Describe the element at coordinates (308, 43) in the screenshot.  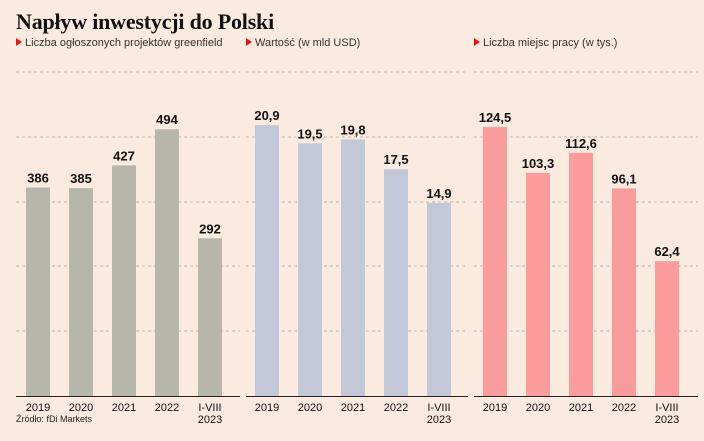
I see `panel-subtitle-text: Wartość (w mld USD)` at that location.